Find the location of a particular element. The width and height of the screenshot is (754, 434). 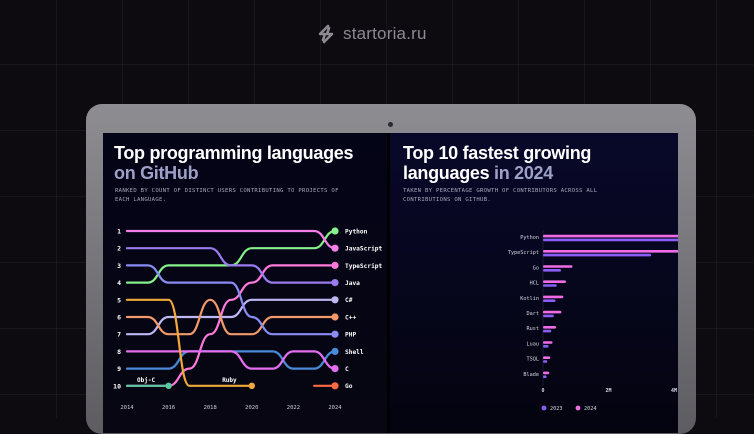

x-tick-4m: 4M is located at coordinates (674, 391).